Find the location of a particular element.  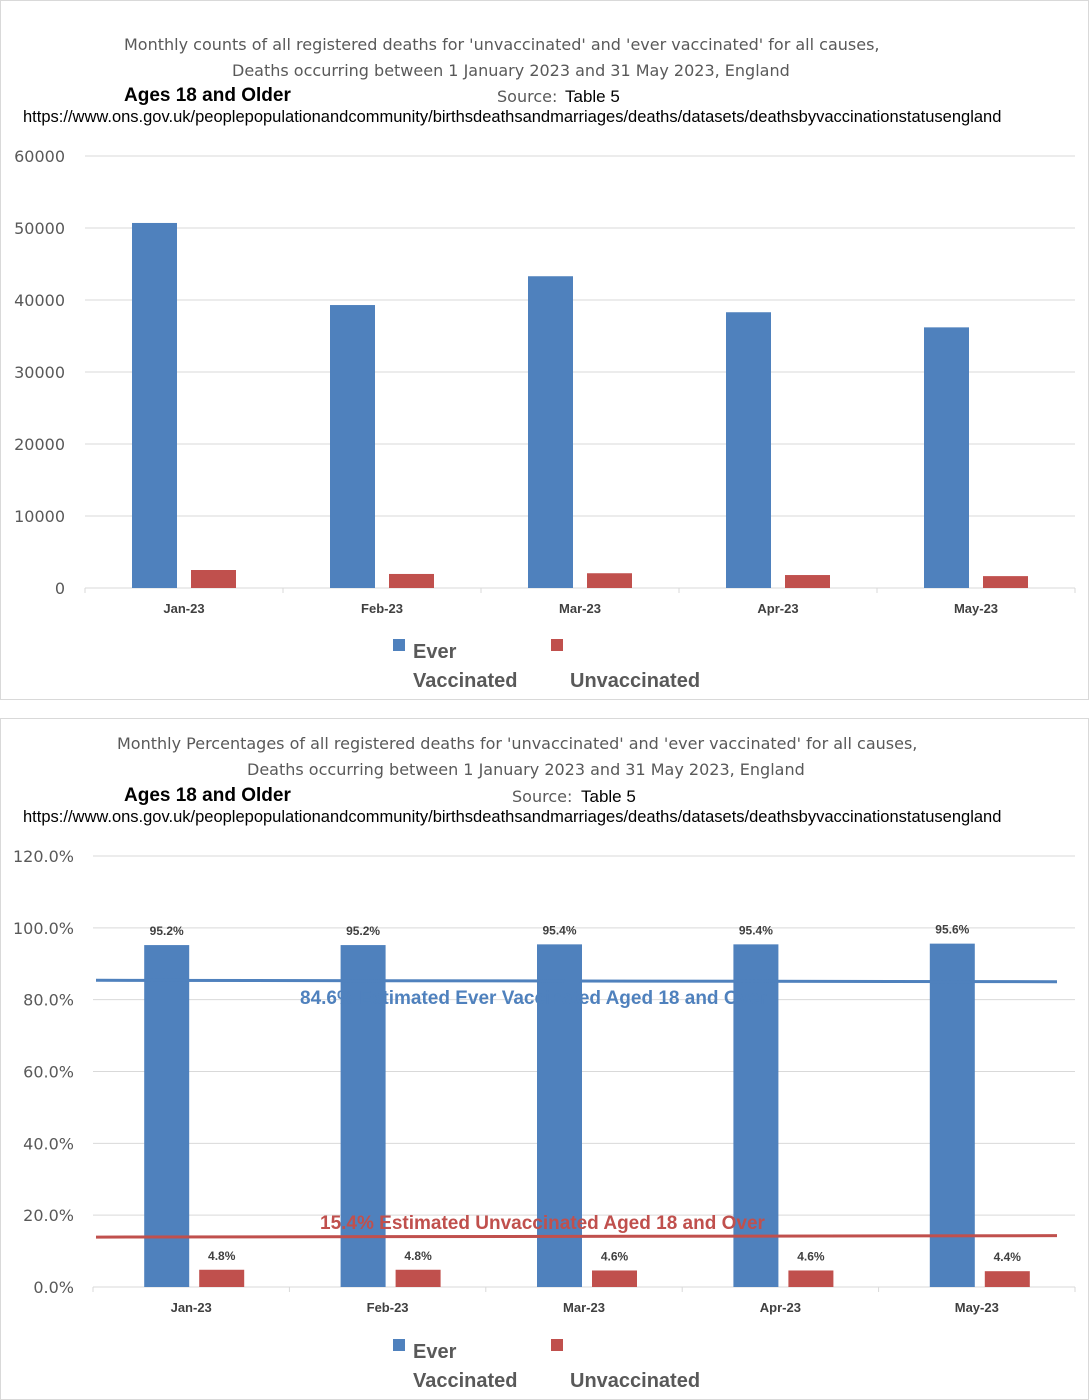

data-label: 4.4% is located at coordinates (1008, 1257).